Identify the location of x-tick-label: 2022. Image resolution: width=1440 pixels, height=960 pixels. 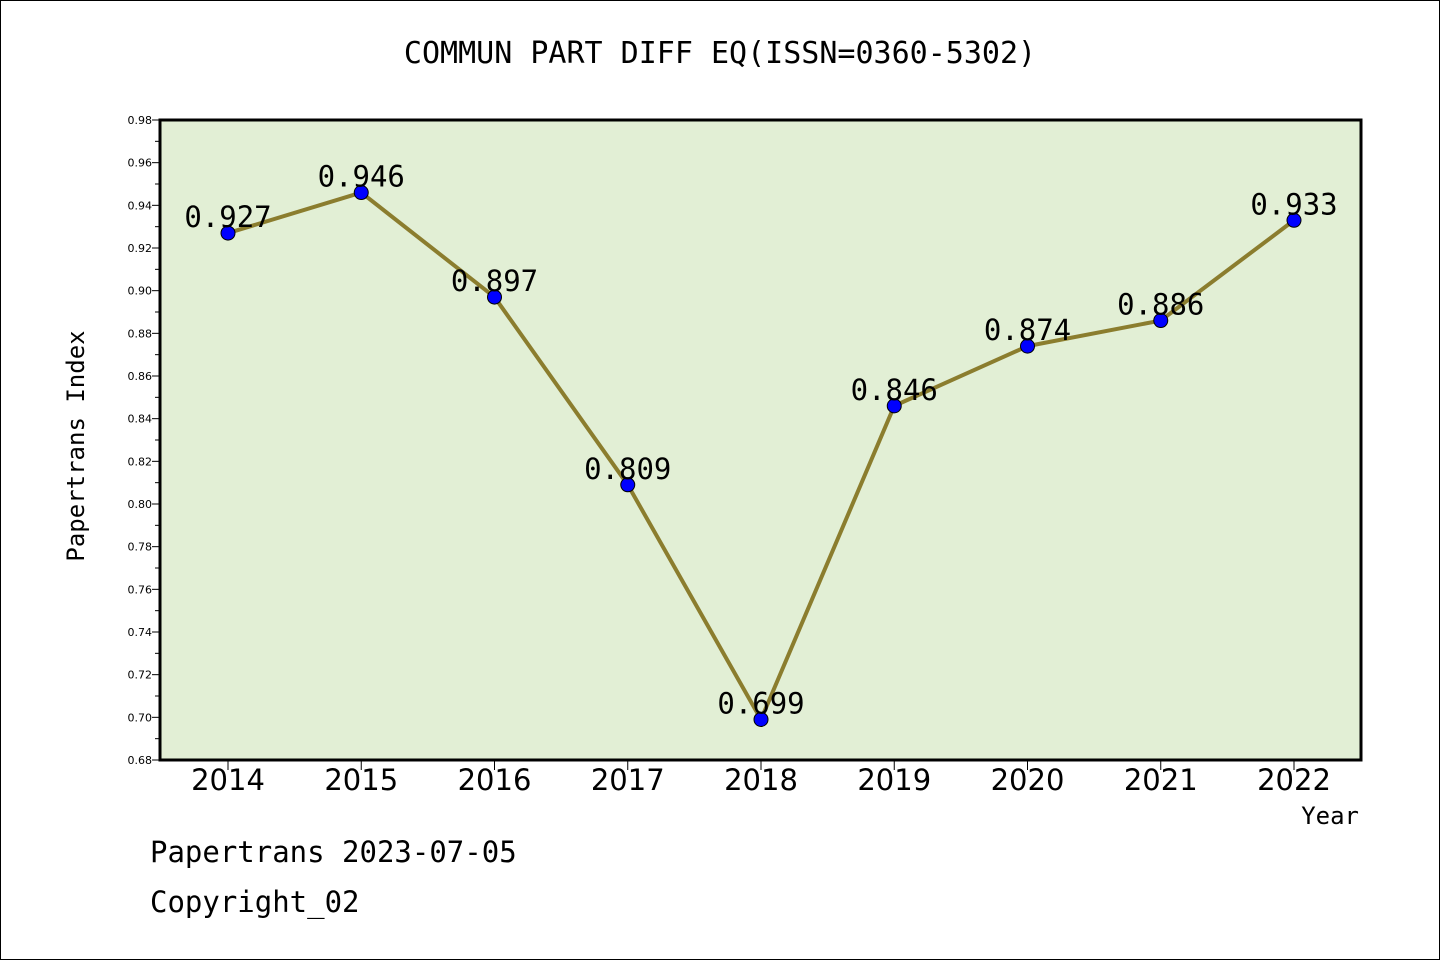
(1294, 780).